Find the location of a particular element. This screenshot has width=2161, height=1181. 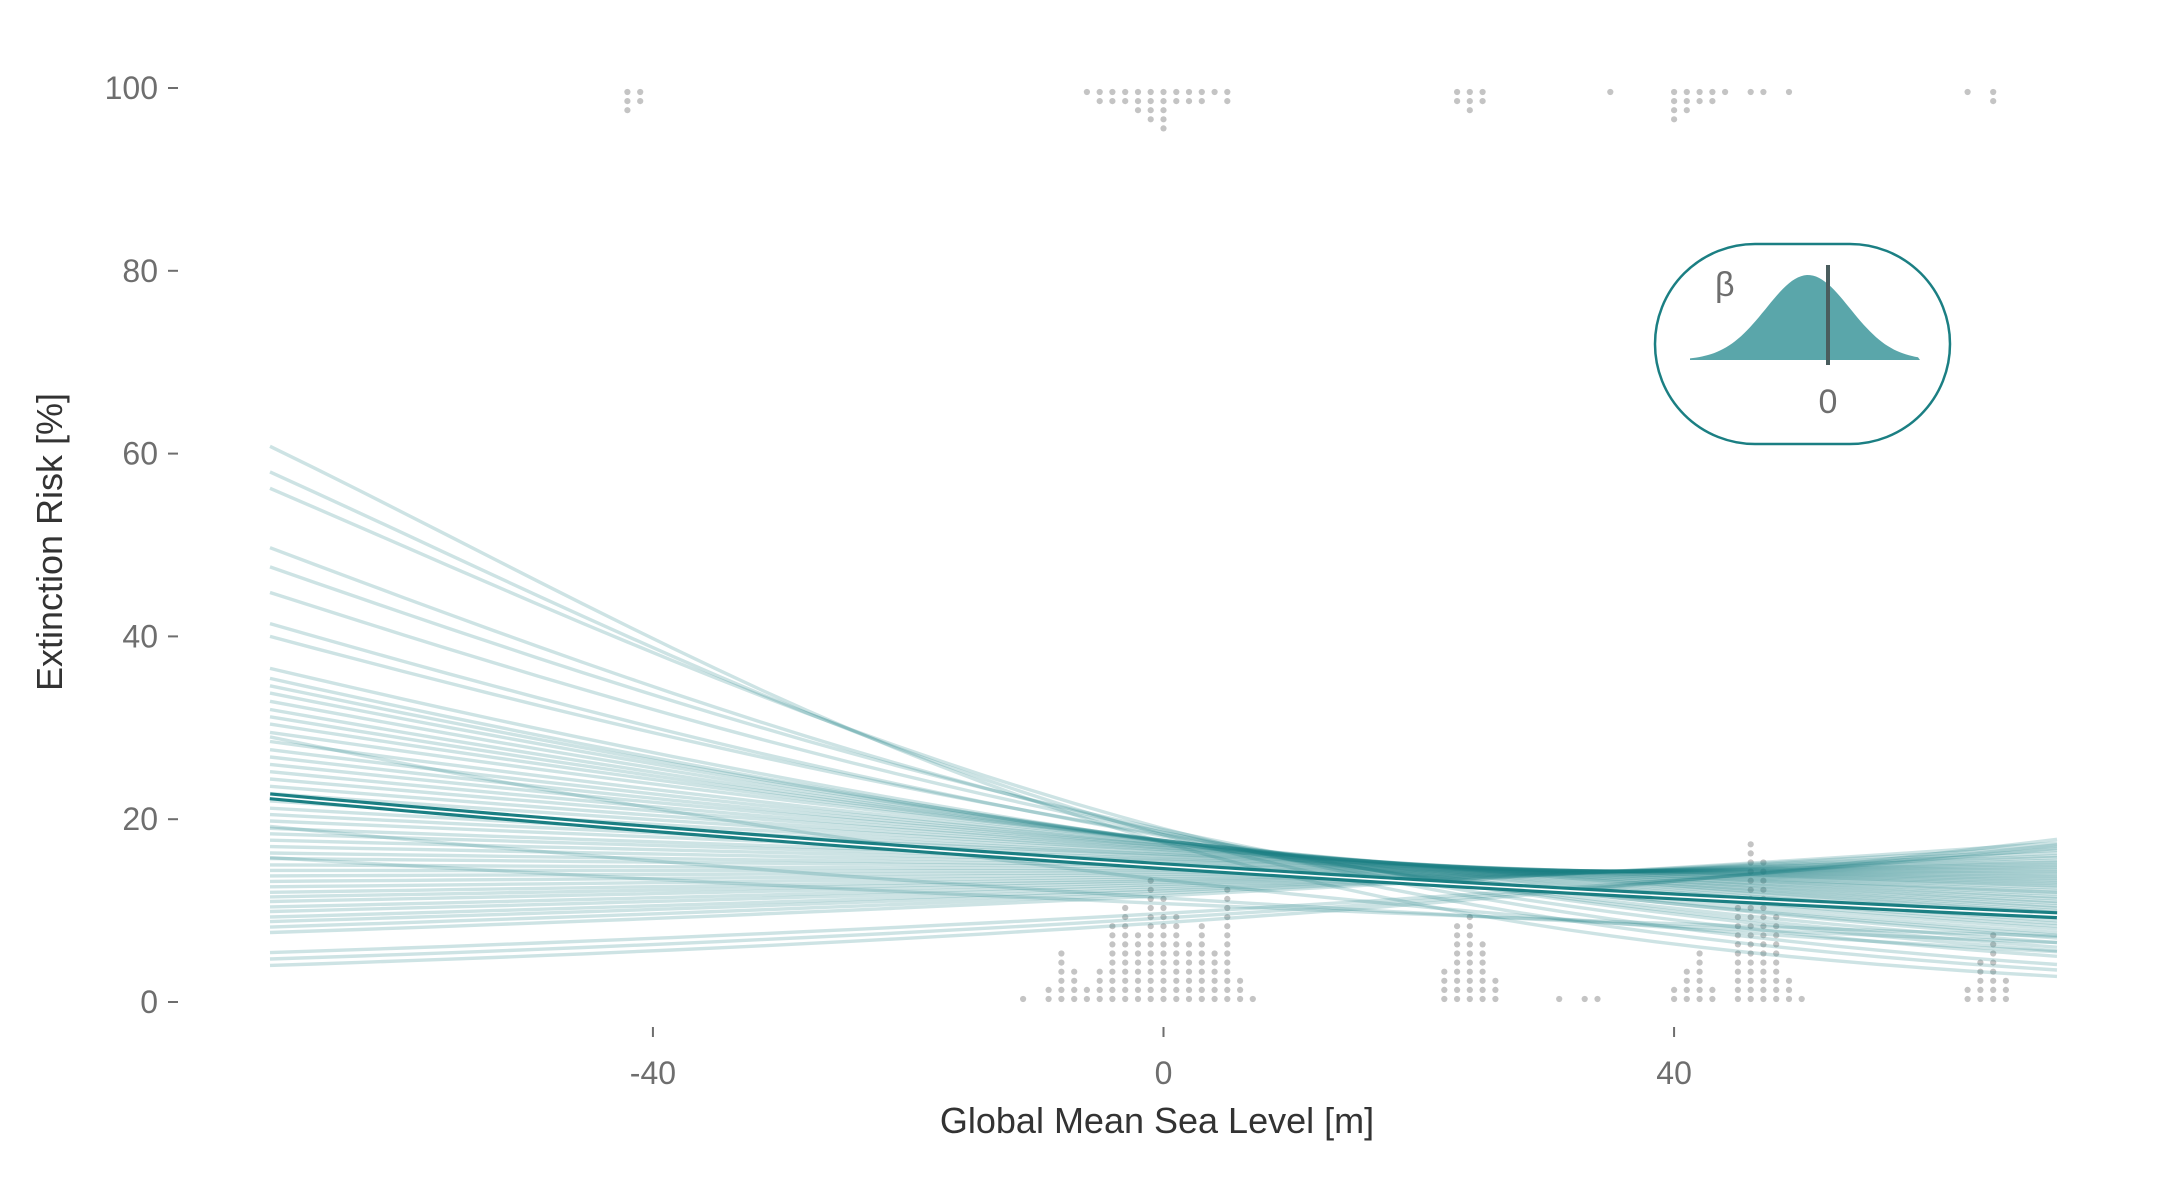

inset-zero-tick-label: 0 is located at coordinates (1828, 402).